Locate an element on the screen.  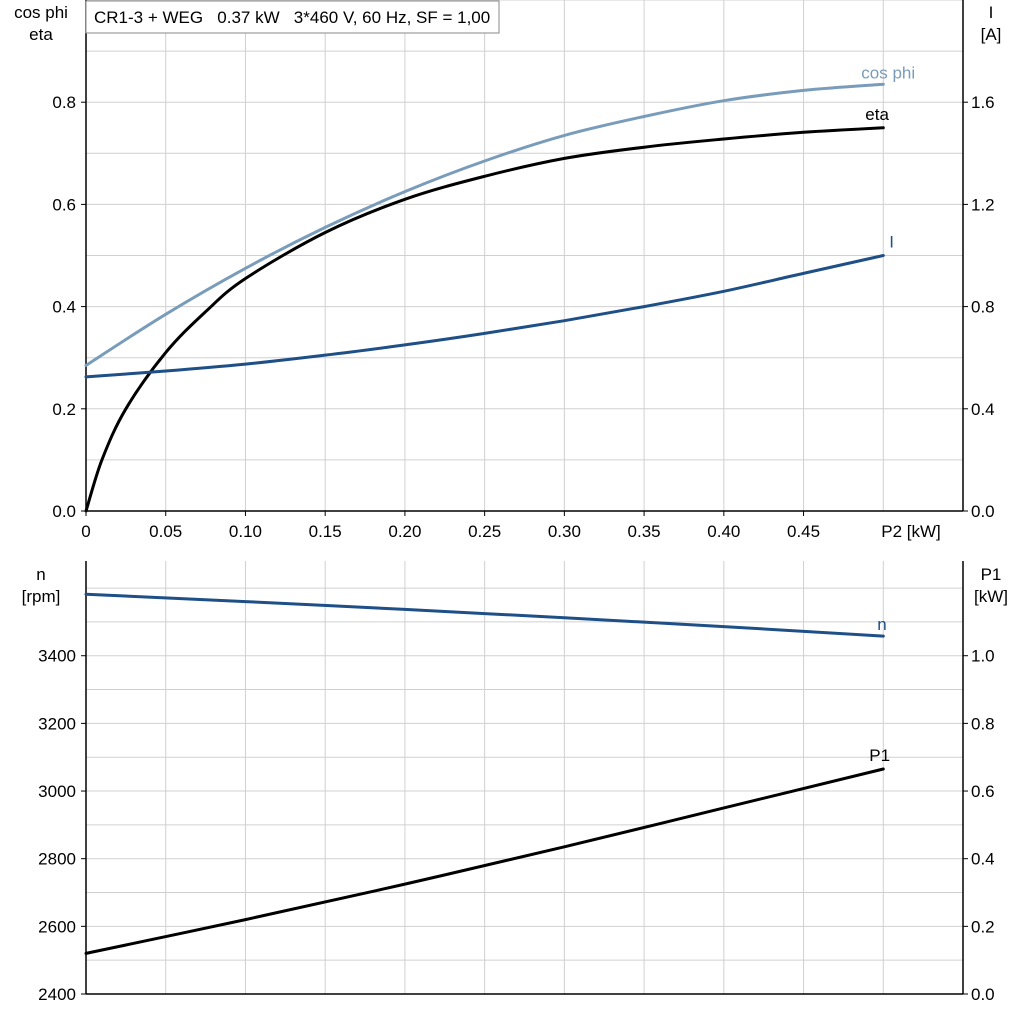
left-tick-label: 2600 is located at coordinates (57, 926).